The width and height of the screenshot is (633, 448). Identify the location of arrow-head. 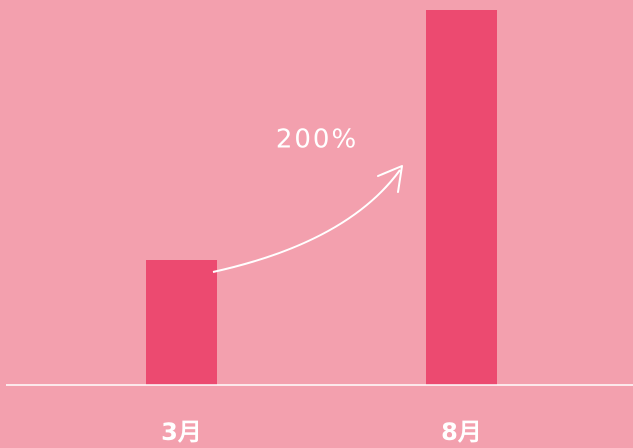
(390, 179).